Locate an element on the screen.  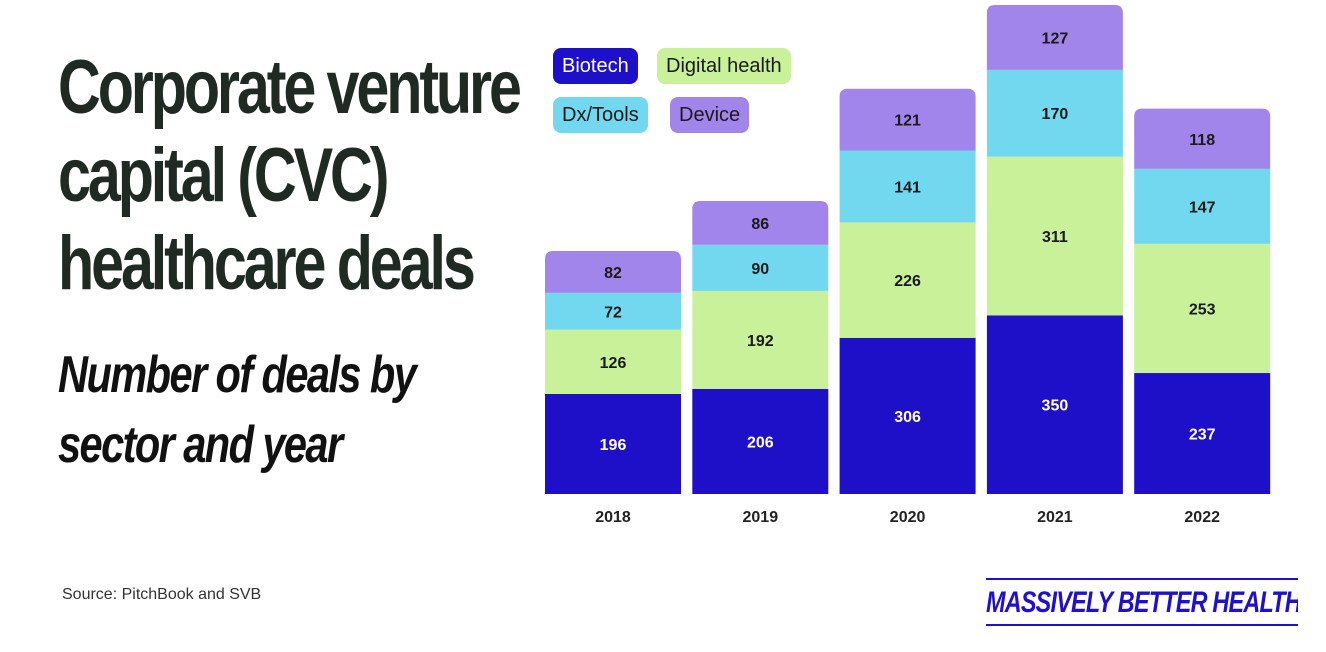
bar-digital-health-2019 is located at coordinates (760, 339).